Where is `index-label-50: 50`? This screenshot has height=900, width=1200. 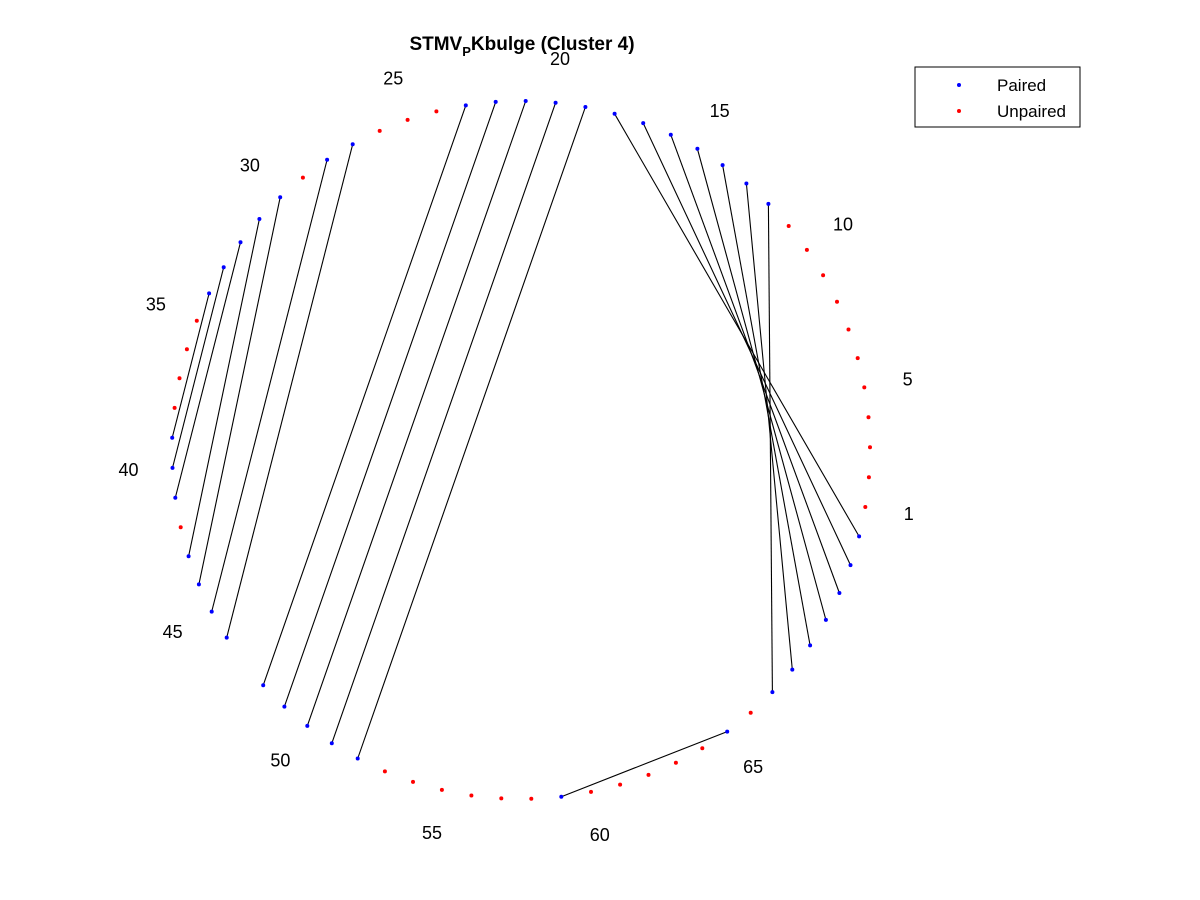
index-label-50: 50 is located at coordinates (280, 761).